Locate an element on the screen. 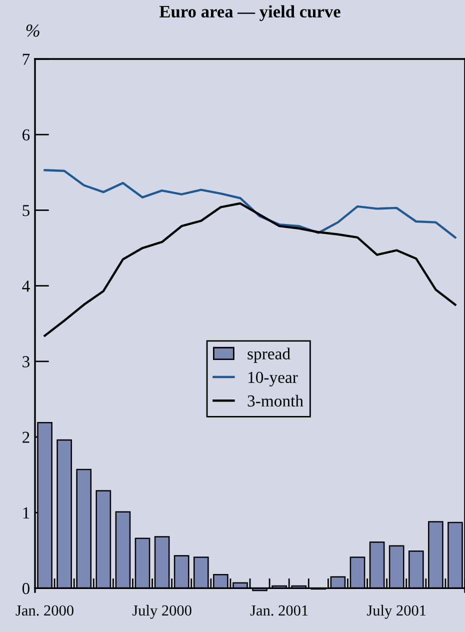  y-tick-label: 5 is located at coordinates (26, 210).